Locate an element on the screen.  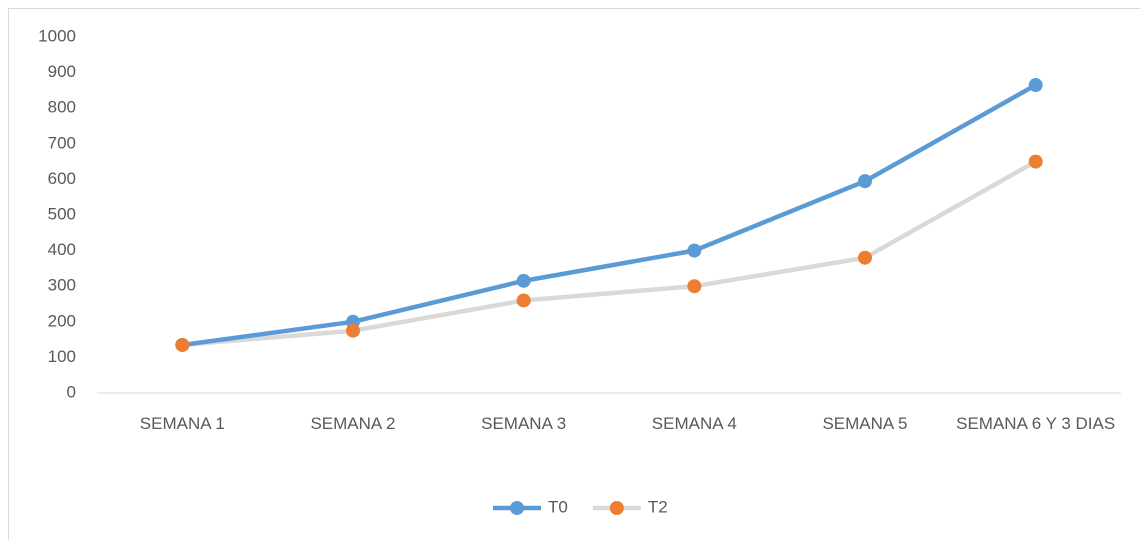
x-tick-label: SEMANA 6 Y 3 DIAS is located at coordinates (1036, 423).